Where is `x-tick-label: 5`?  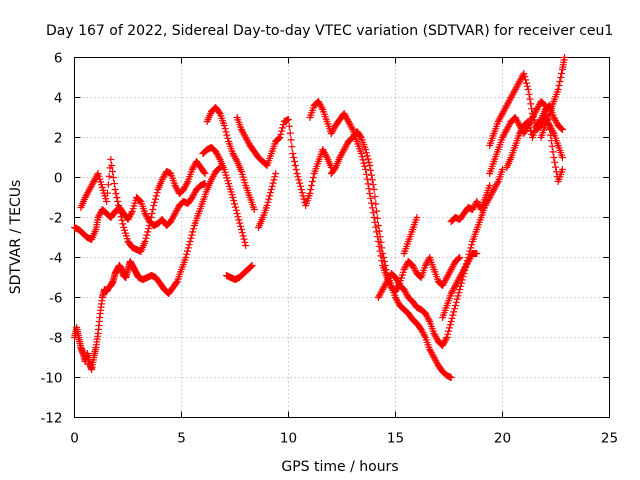 x-tick-label: 5 is located at coordinates (181, 439).